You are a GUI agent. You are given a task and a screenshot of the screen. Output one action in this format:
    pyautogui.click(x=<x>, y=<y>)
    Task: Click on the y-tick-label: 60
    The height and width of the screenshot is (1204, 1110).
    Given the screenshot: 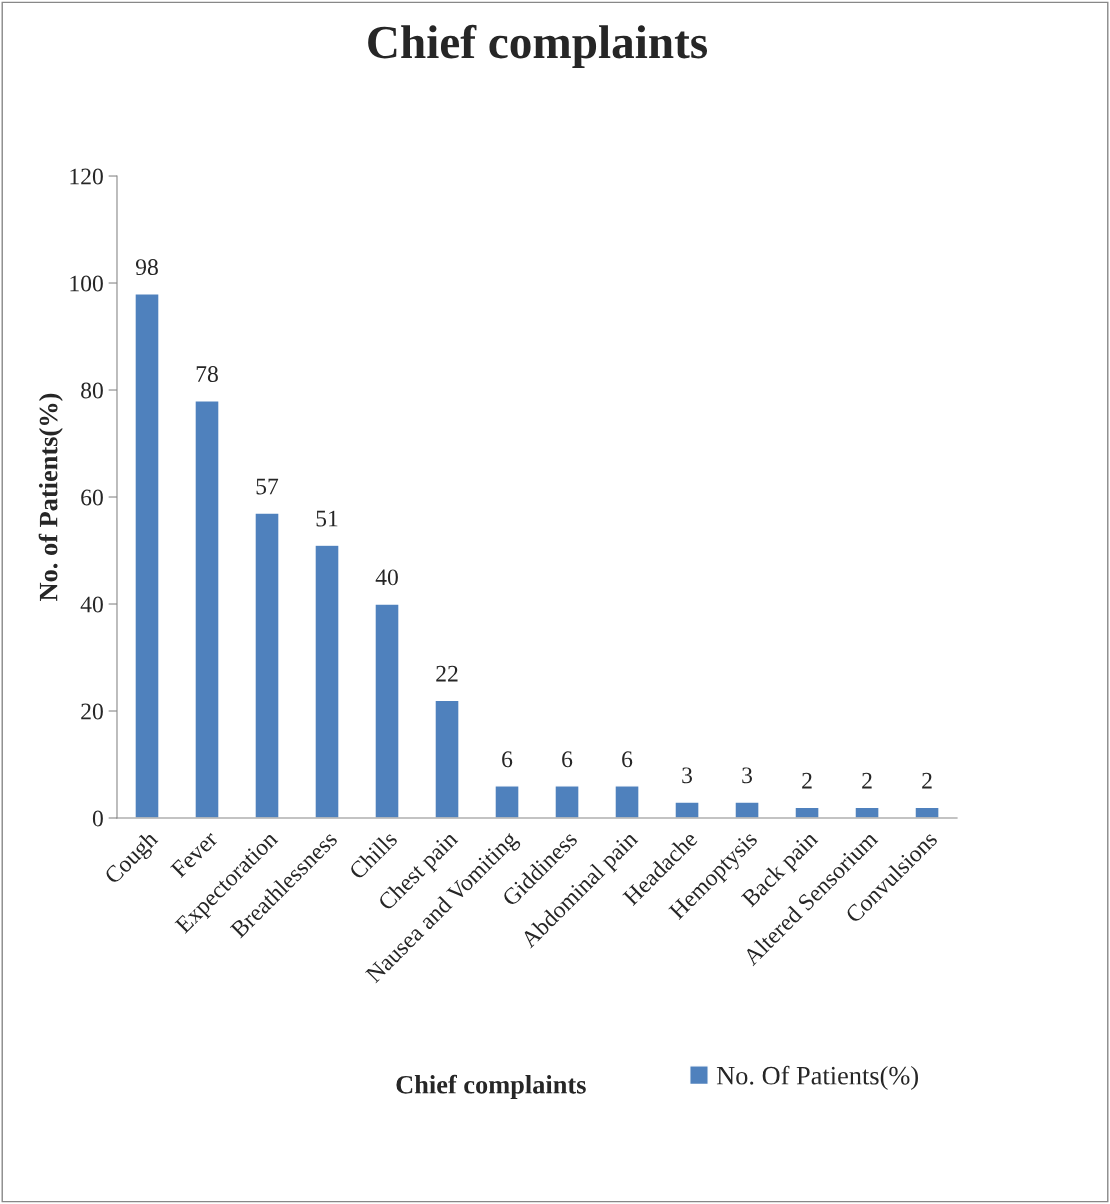 What is the action you would take?
    pyautogui.click(x=92, y=497)
    